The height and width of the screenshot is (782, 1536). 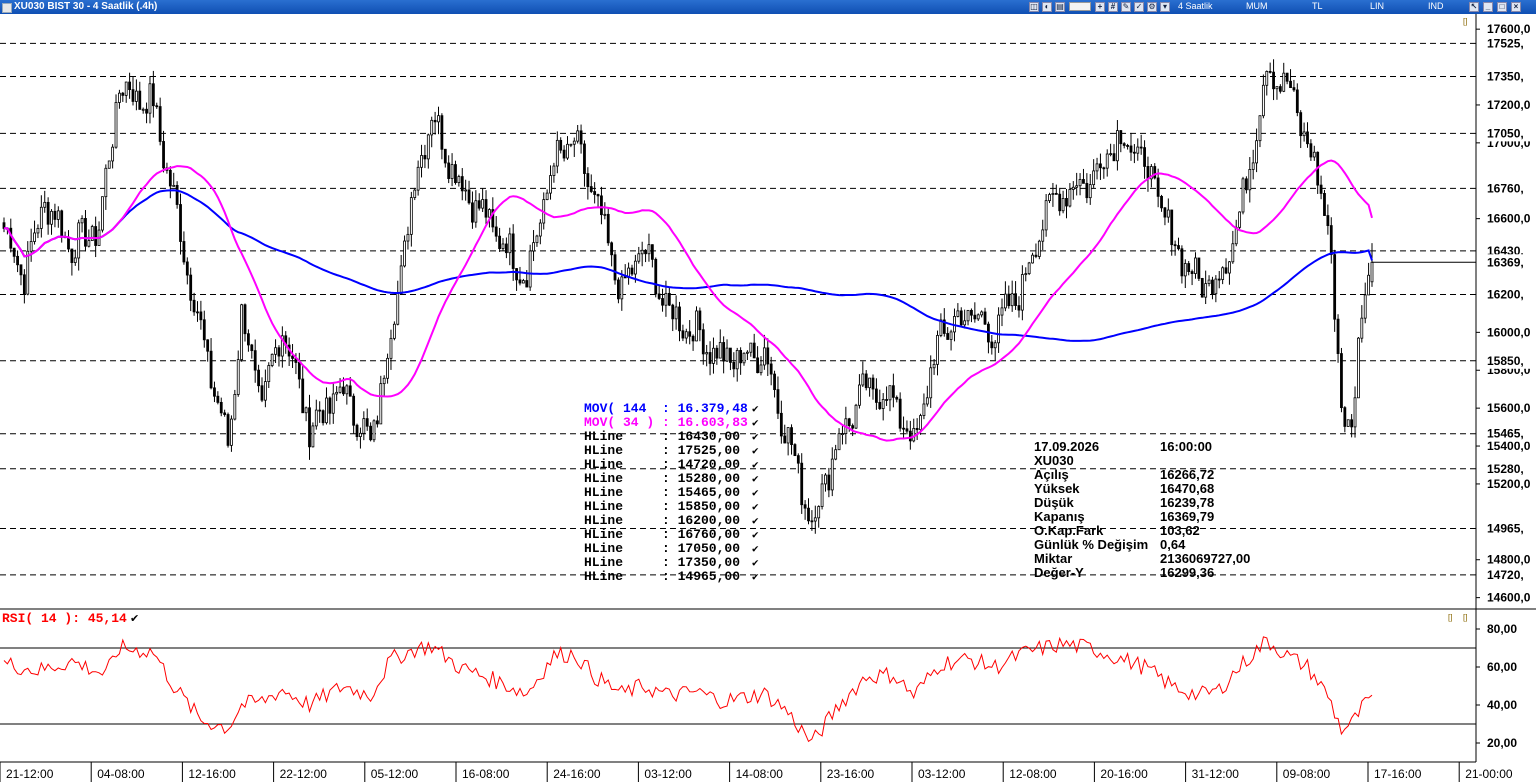 What do you see at coordinates (1377, 6) in the screenshot?
I see `scale-selector: LIN` at bounding box center [1377, 6].